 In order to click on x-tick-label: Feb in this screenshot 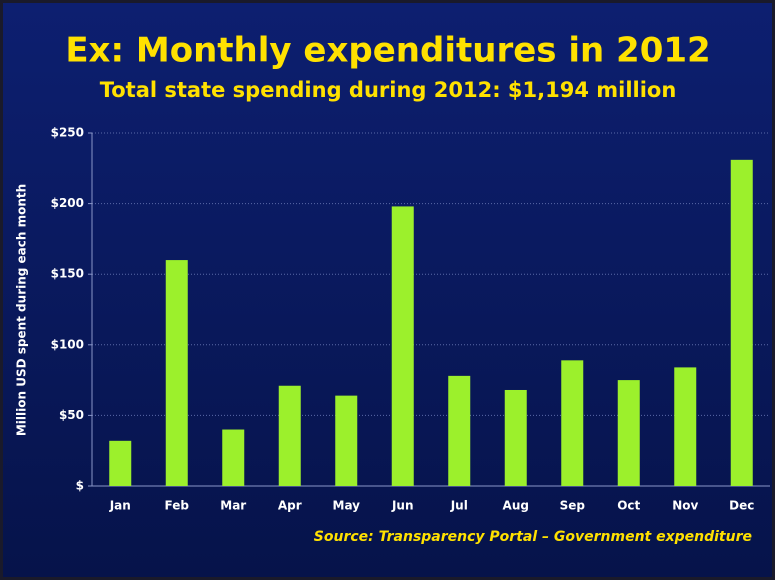, I will do `click(177, 506)`.